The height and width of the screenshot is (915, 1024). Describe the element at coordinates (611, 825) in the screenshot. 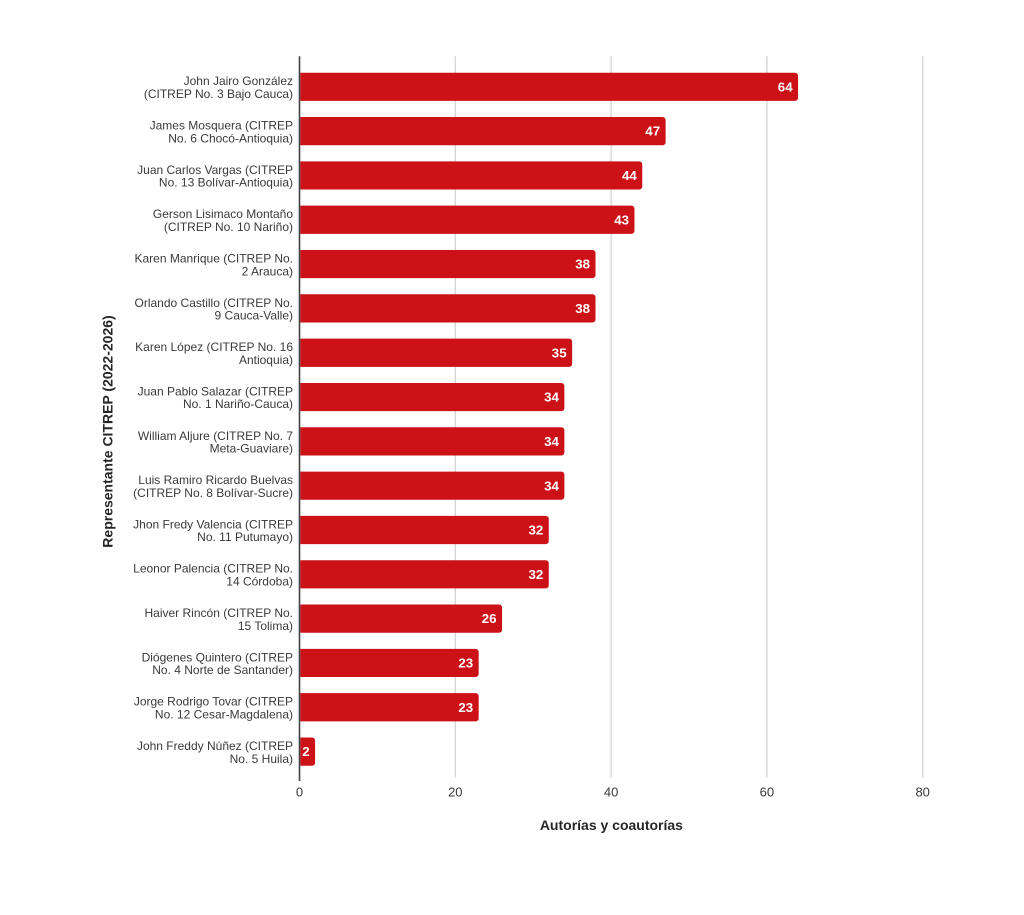

I see `svg-text: Autorías y coautorías` at that location.